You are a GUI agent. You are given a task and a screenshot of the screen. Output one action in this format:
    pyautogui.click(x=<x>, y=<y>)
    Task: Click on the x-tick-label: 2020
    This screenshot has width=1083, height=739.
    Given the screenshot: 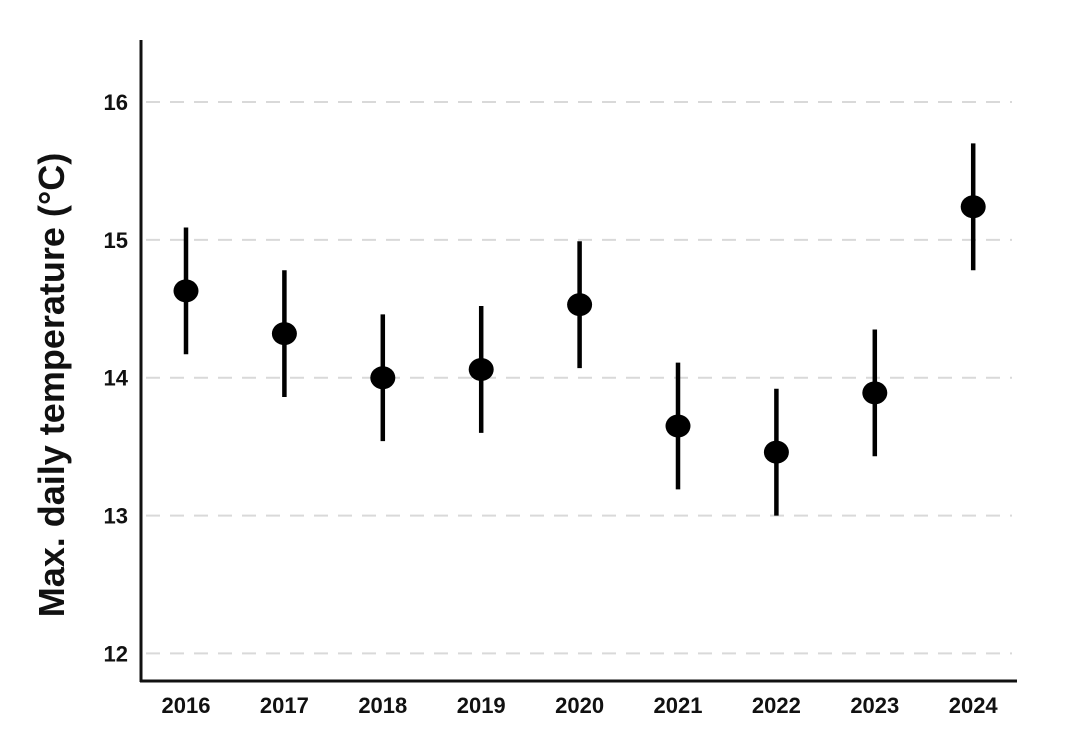 What is the action you would take?
    pyautogui.click(x=579, y=705)
    